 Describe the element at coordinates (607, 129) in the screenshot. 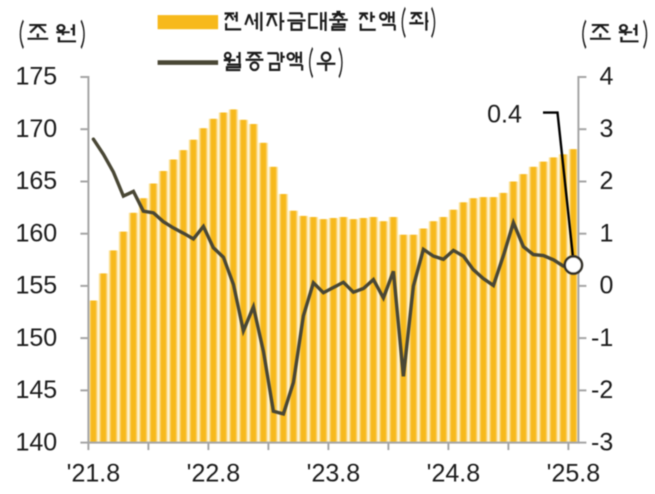

I see `svg-text: 3` at that location.